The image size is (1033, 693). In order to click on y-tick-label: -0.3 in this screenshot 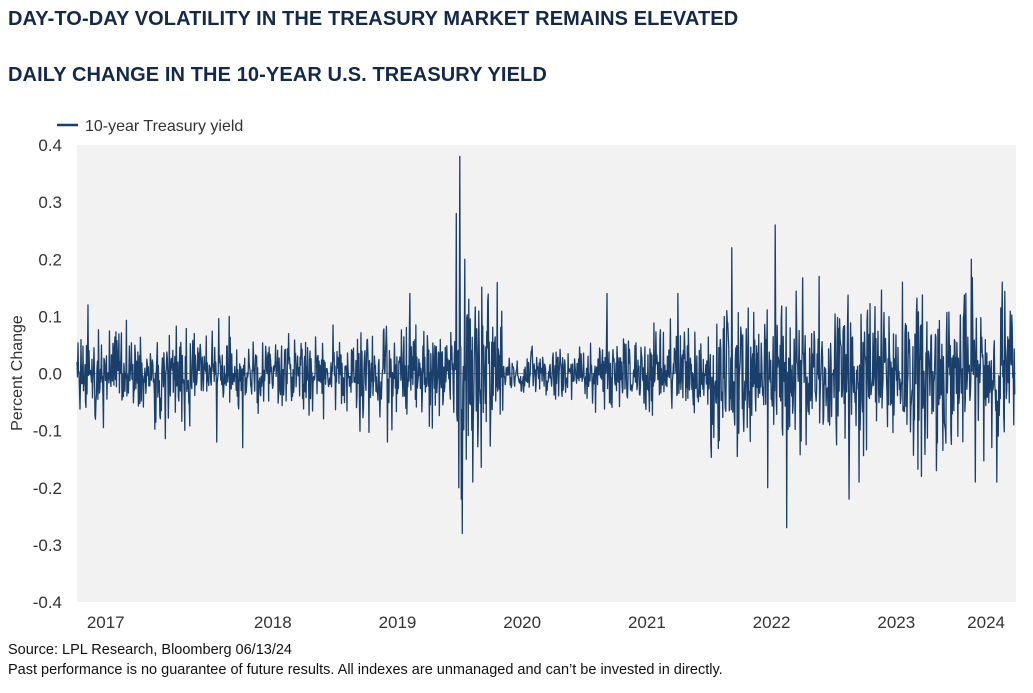, I will do `click(47, 545)`.